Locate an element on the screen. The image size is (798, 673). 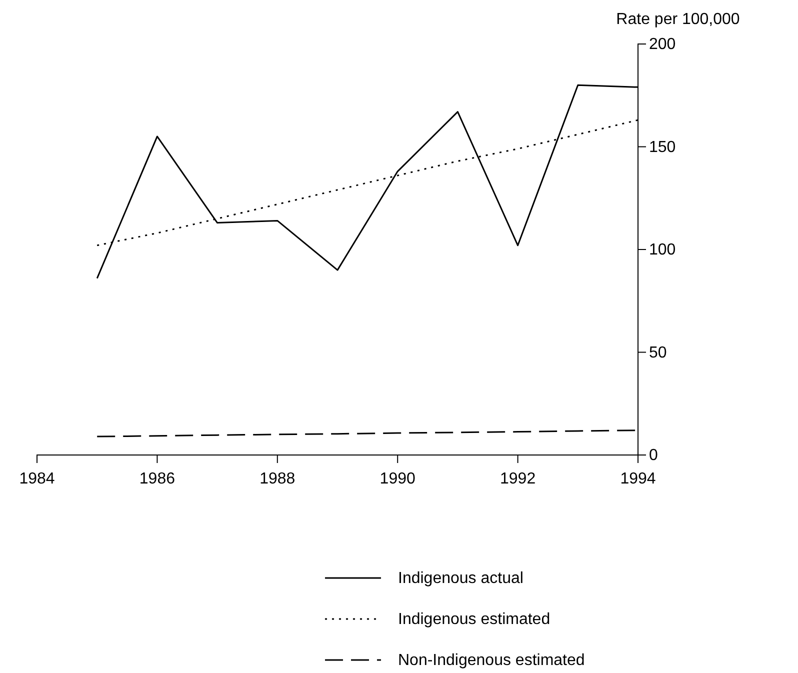
y-tick-label: 200 is located at coordinates (662, 45).